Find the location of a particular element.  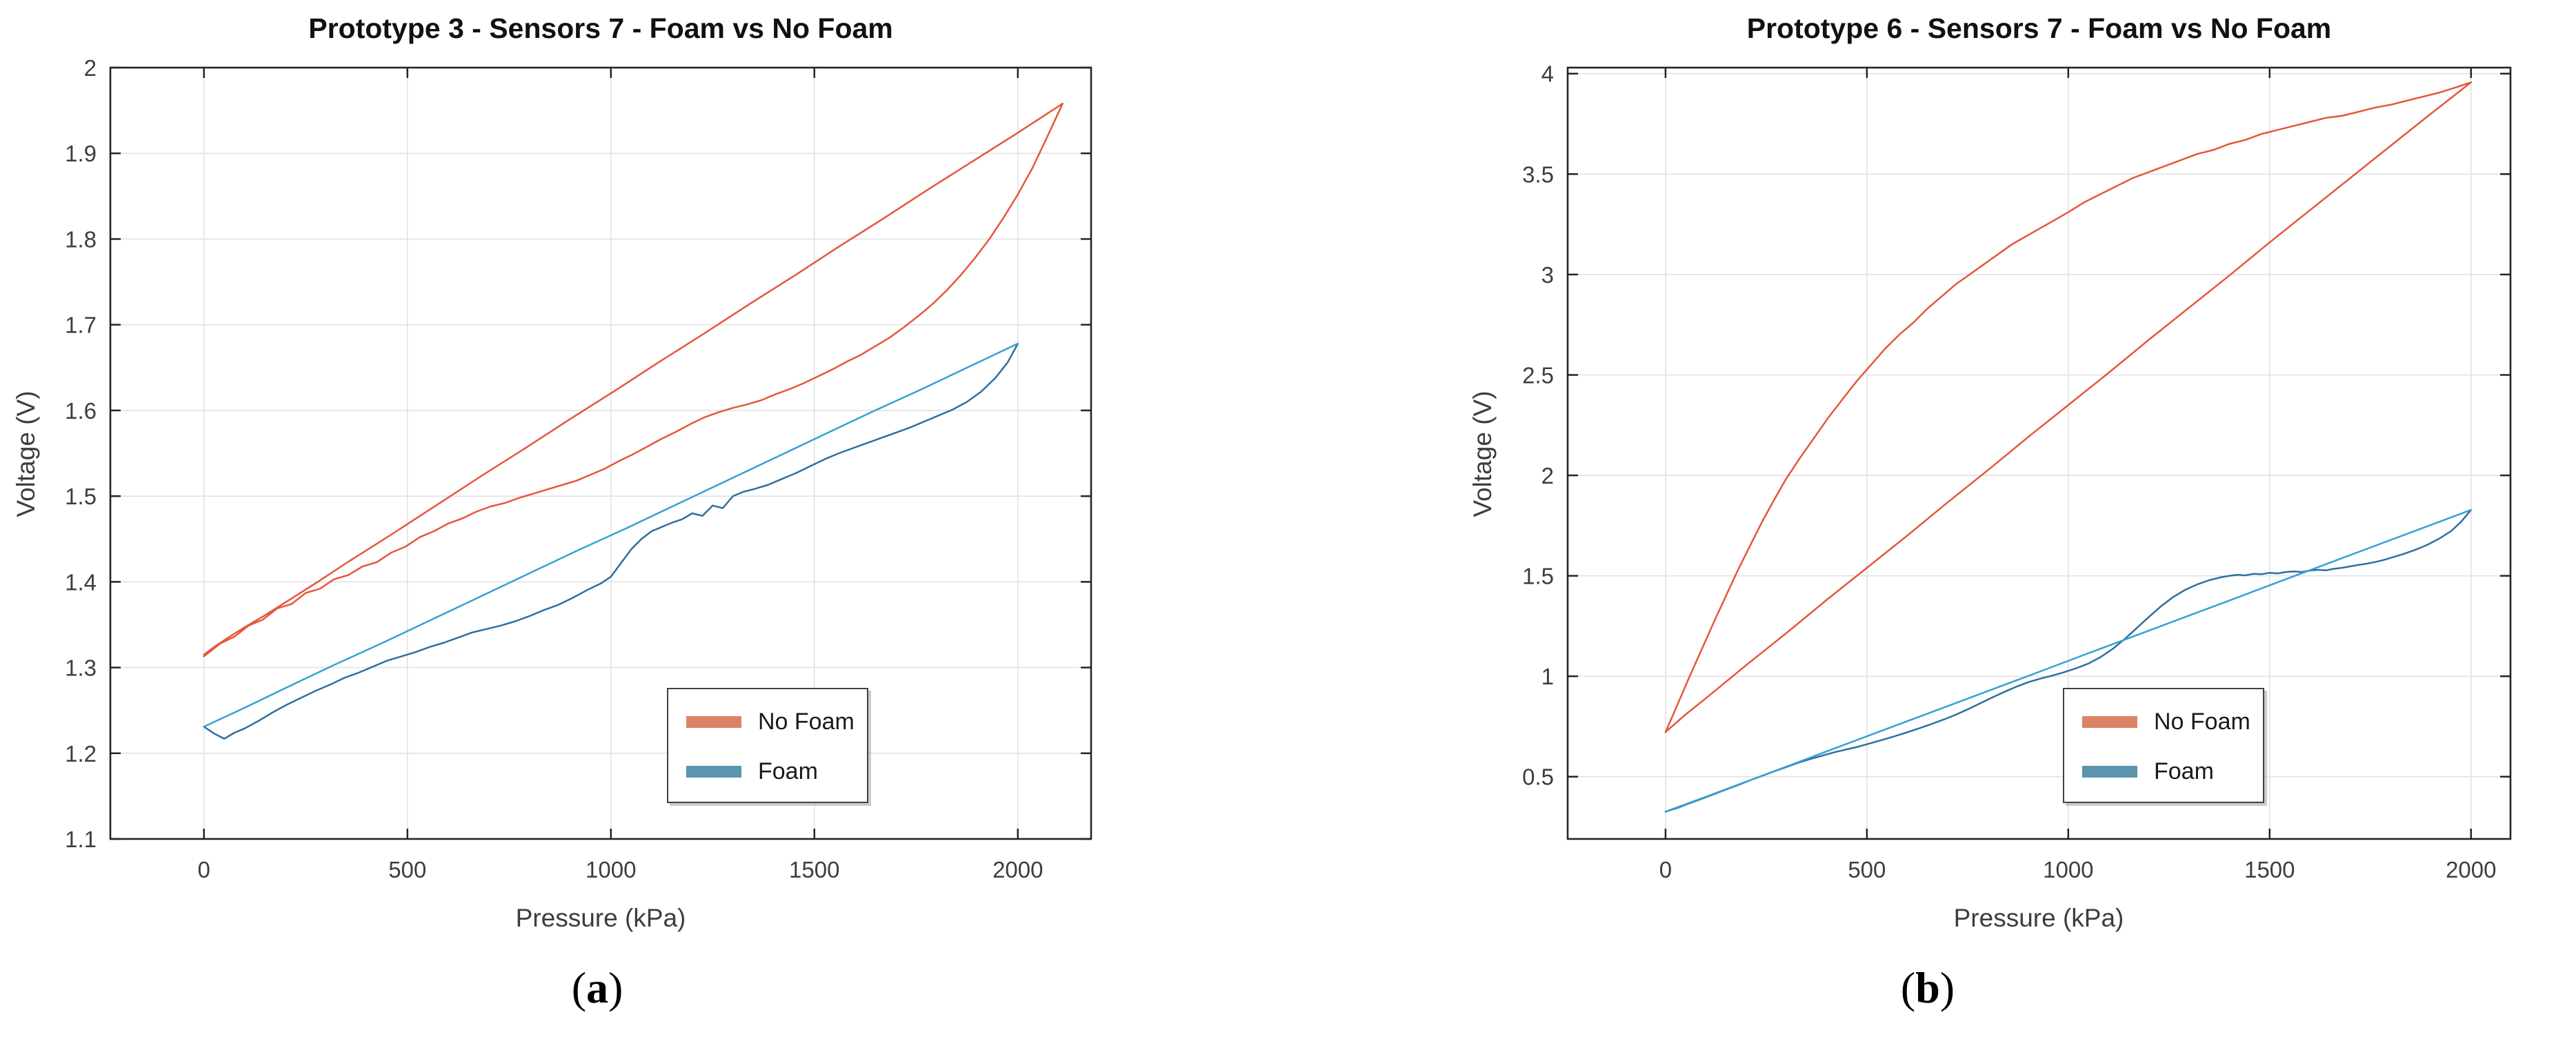

caption-a-letter: a is located at coordinates (597, 987).